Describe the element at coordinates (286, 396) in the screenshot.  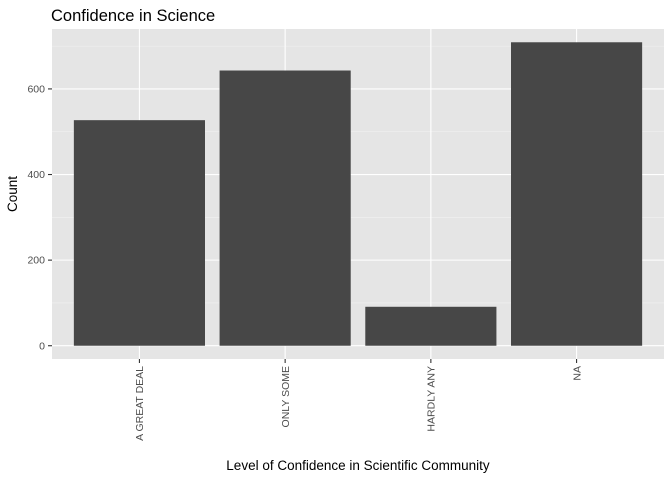
I see `x-tick-label: ONLY SOME` at that location.